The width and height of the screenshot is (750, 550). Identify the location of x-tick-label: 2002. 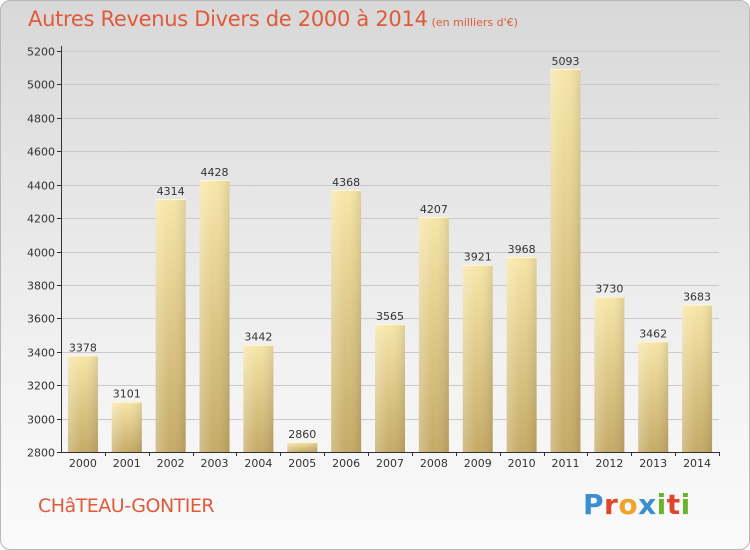
(171, 463).